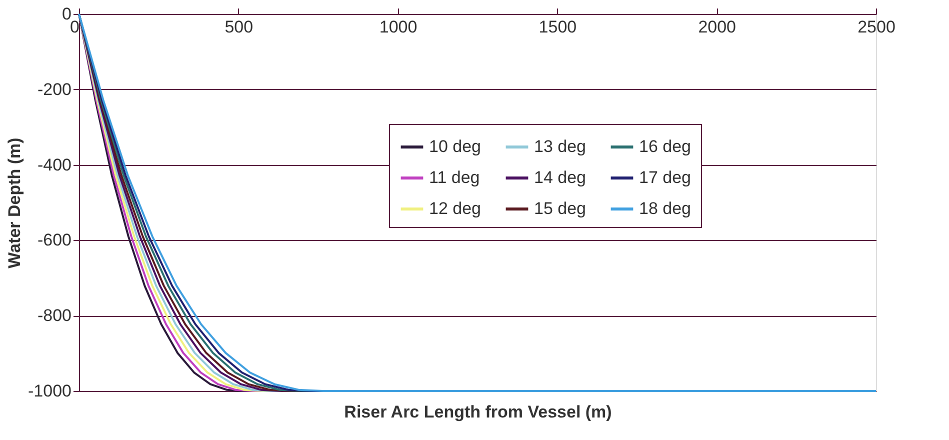  What do you see at coordinates (454, 177) in the screenshot?
I see `legend-label: 11 deg` at bounding box center [454, 177].